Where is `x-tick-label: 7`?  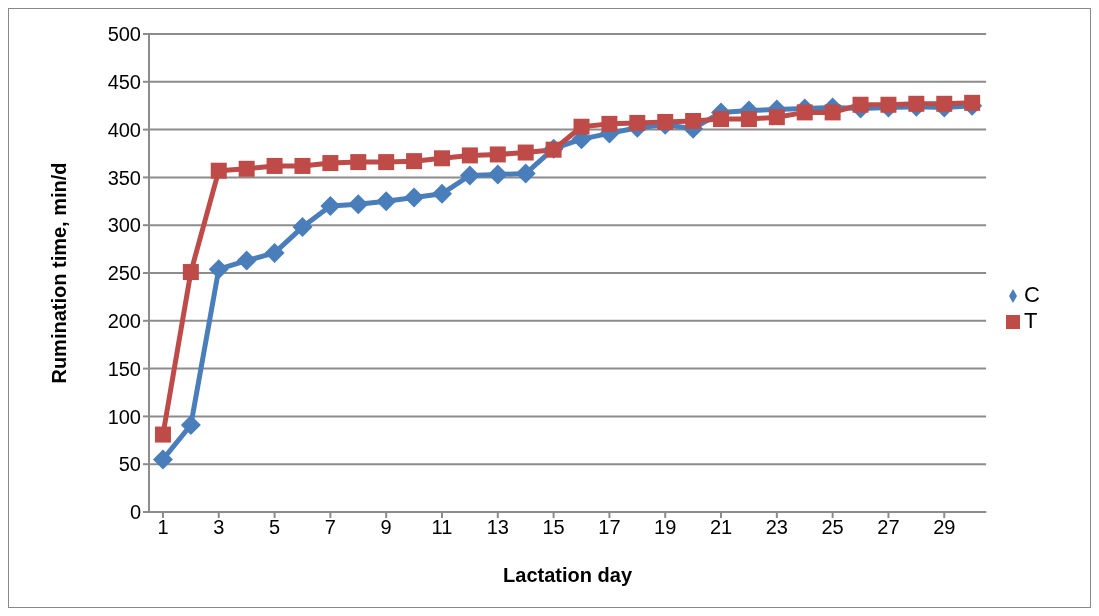 x-tick-label: 7 is located at coordinates (330, 527).